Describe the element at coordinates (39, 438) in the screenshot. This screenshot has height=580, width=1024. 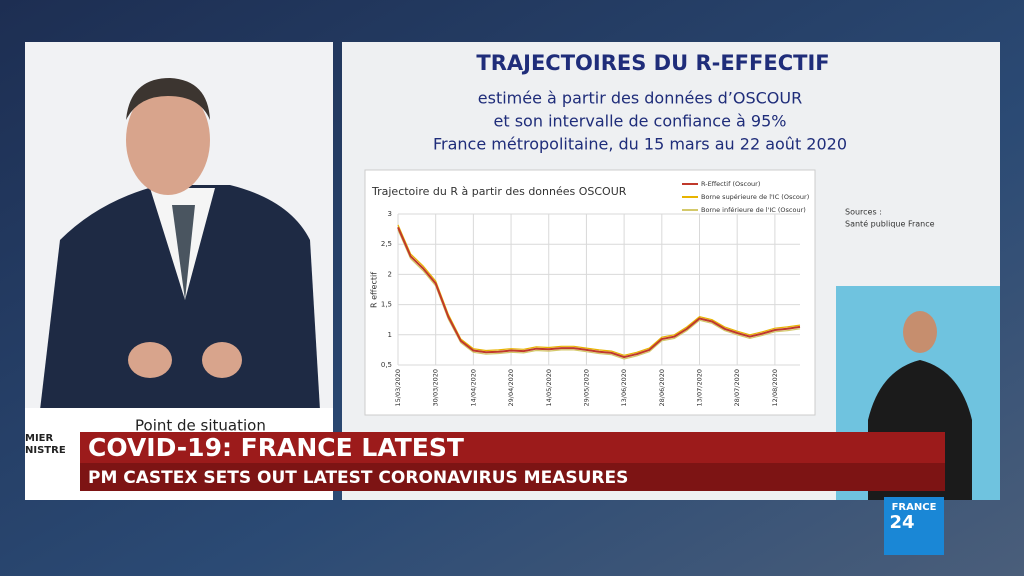
I see `podium-logo: MIER` at that location.